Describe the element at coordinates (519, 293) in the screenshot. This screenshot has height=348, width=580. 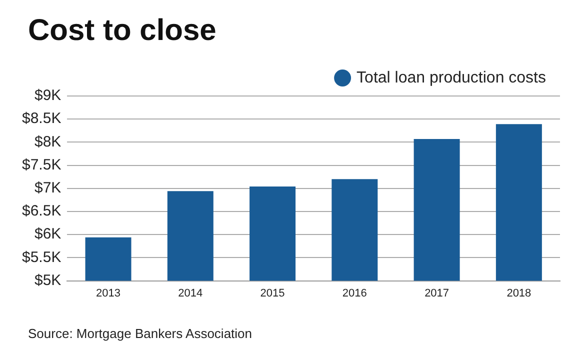
I see `x-tick-label: 2018` at that location.